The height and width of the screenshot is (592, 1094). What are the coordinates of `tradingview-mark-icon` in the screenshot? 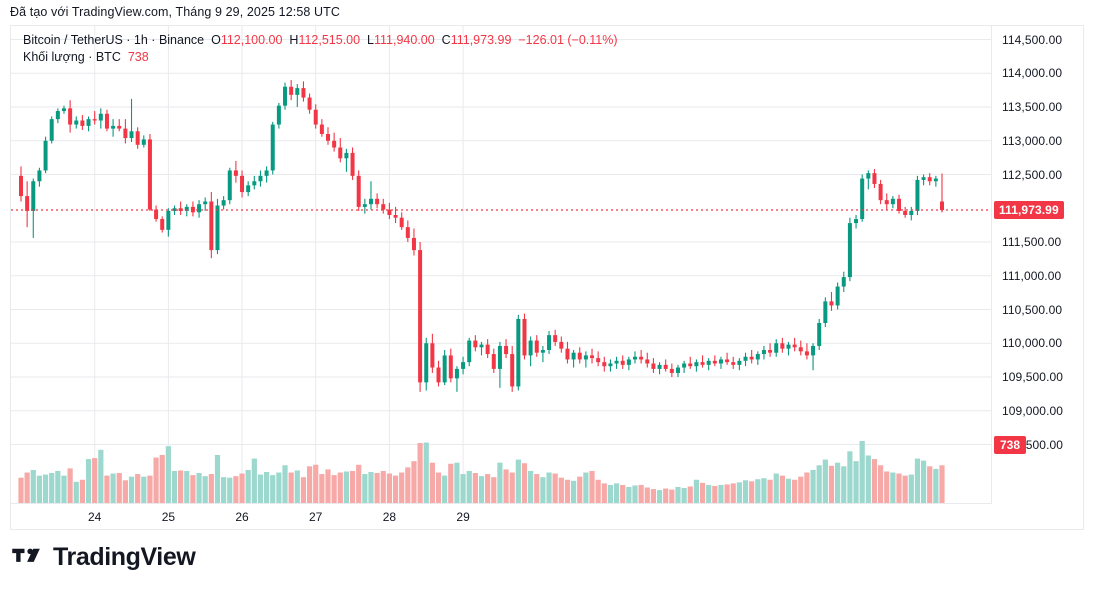 It's located at (26, 555).